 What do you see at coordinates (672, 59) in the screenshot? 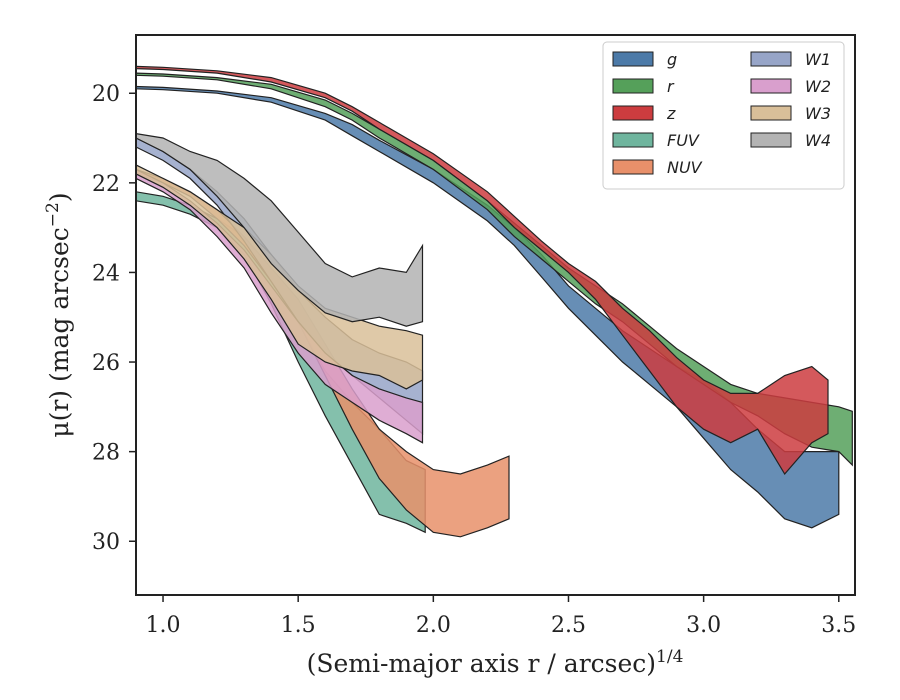
I see `legend-label-g: g` at bounding box center [672, 59].